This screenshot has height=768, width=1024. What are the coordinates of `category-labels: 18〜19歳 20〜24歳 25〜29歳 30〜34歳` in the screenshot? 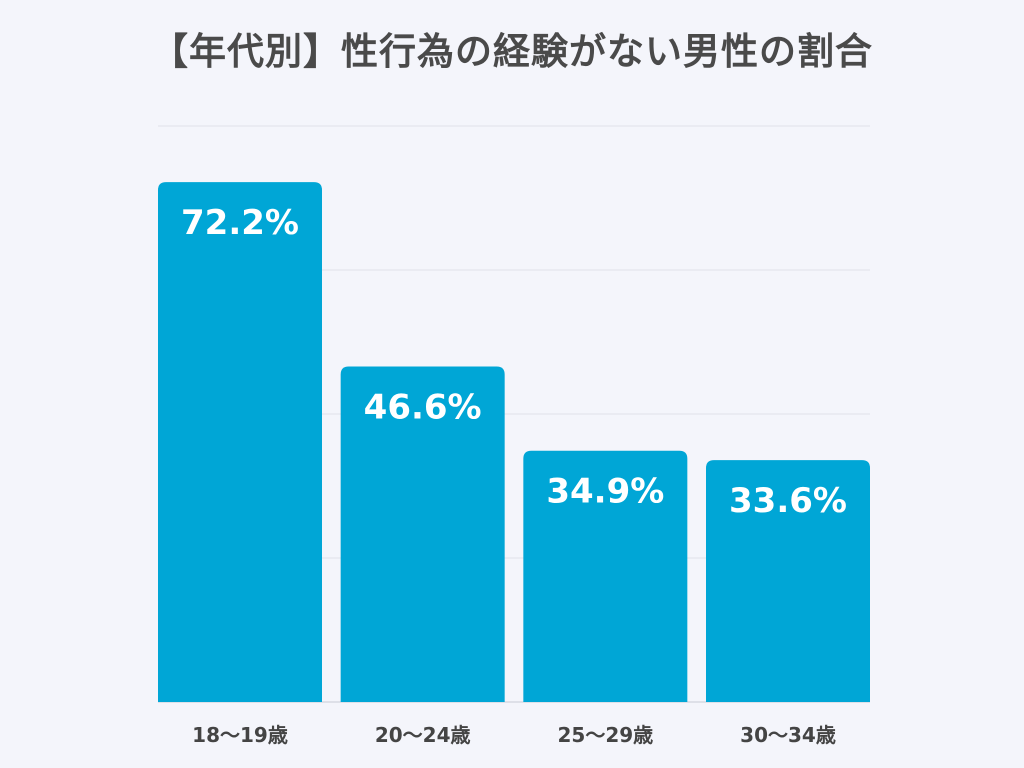 It's located at (514, 735).